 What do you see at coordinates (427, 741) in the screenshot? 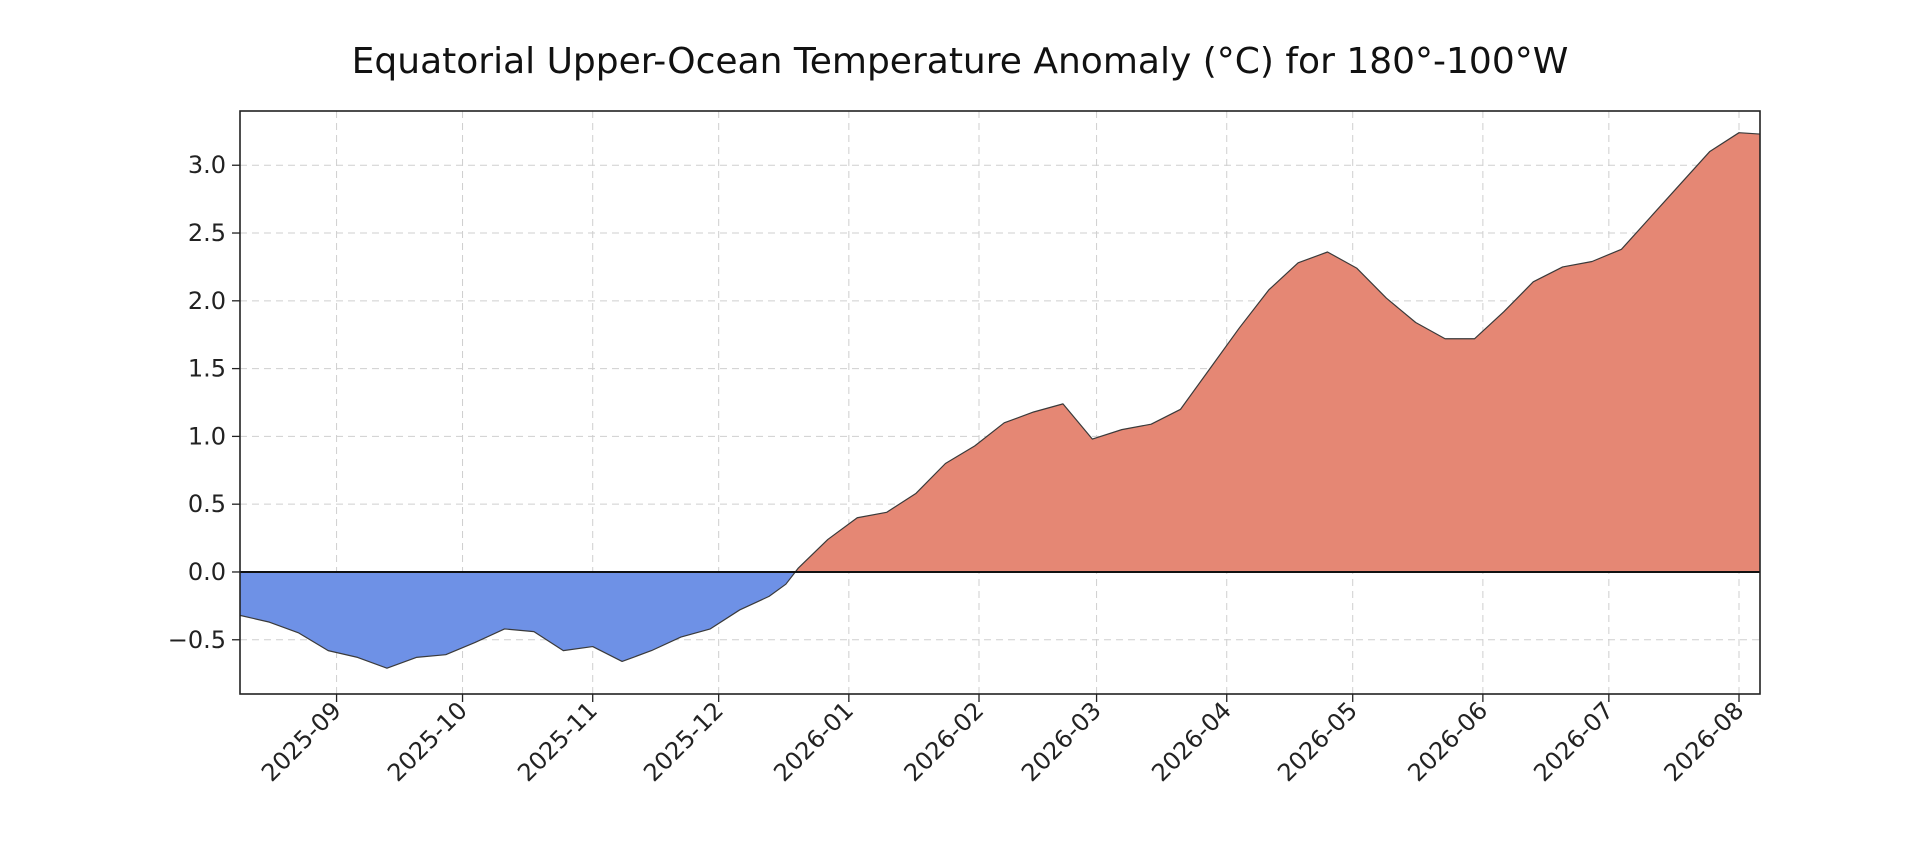
I see `x-tick-label: 2025-10` at bounding box center [427, 741].